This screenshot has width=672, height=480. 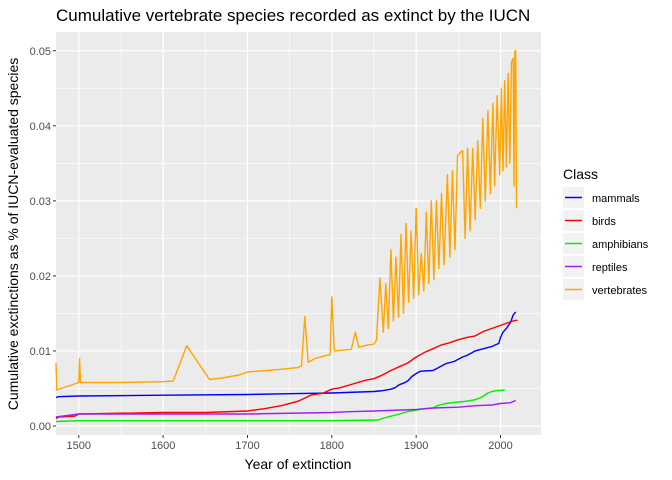 What do you see at coordinates (580, 174) in the screenshot?
I see `legend-title: Class` at bounding box center [580, 174].